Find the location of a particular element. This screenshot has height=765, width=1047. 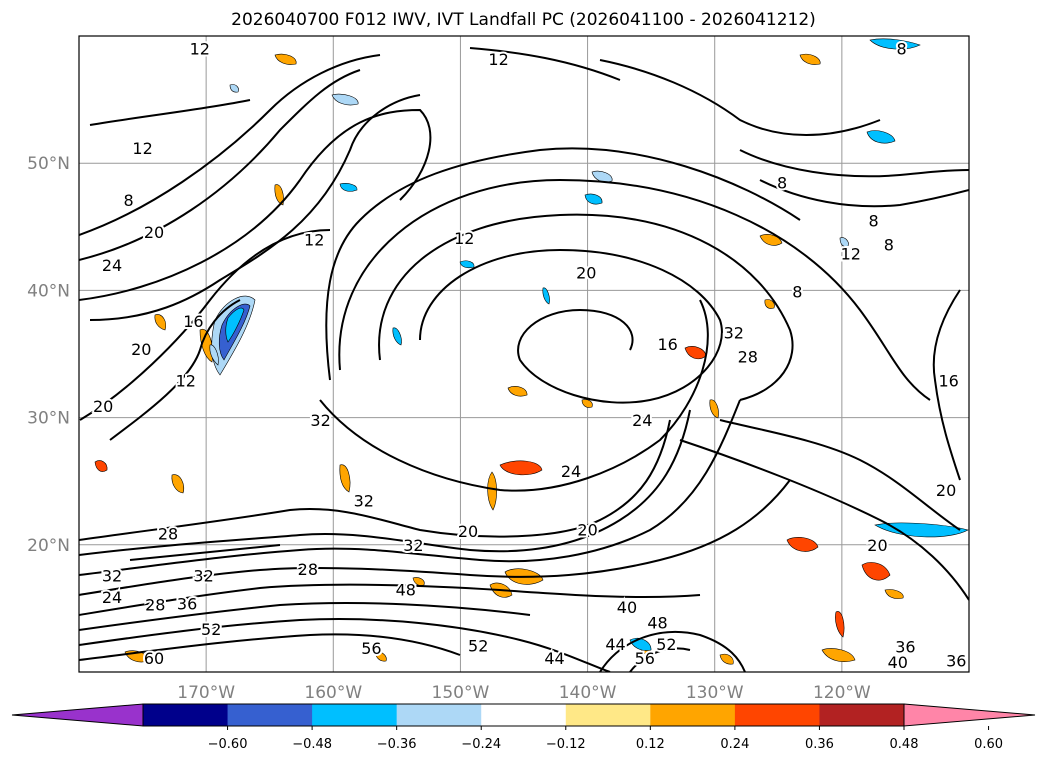

colorbar-tick-label: 0.60 is located at coordinates (988, 744).